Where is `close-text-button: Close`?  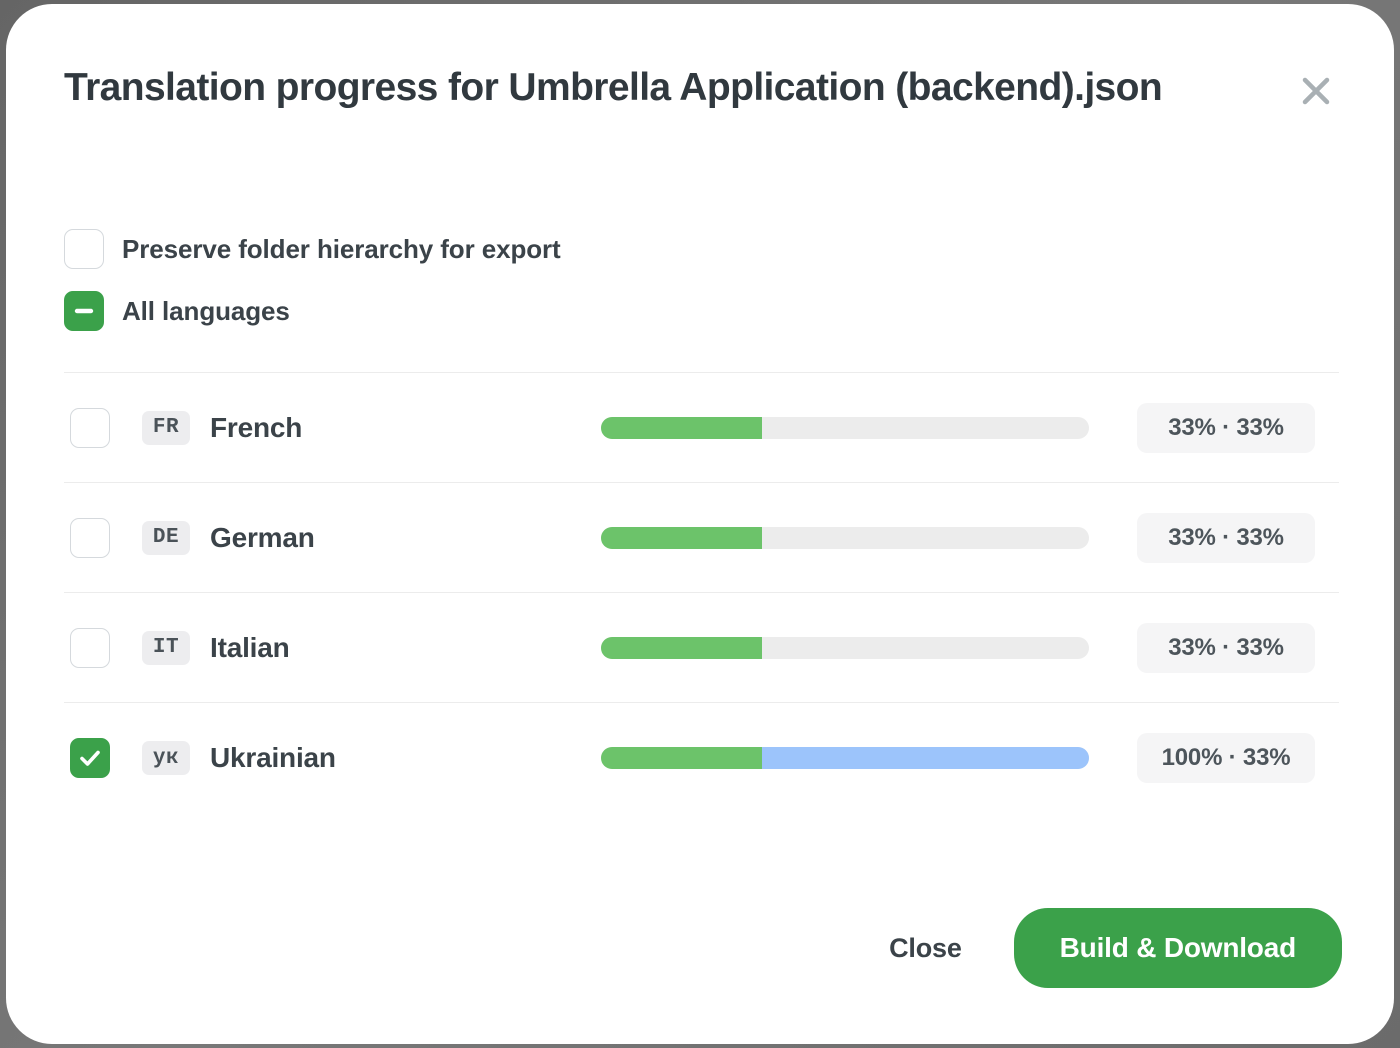
close-text-button: Close is located at coordinates (925, 948).